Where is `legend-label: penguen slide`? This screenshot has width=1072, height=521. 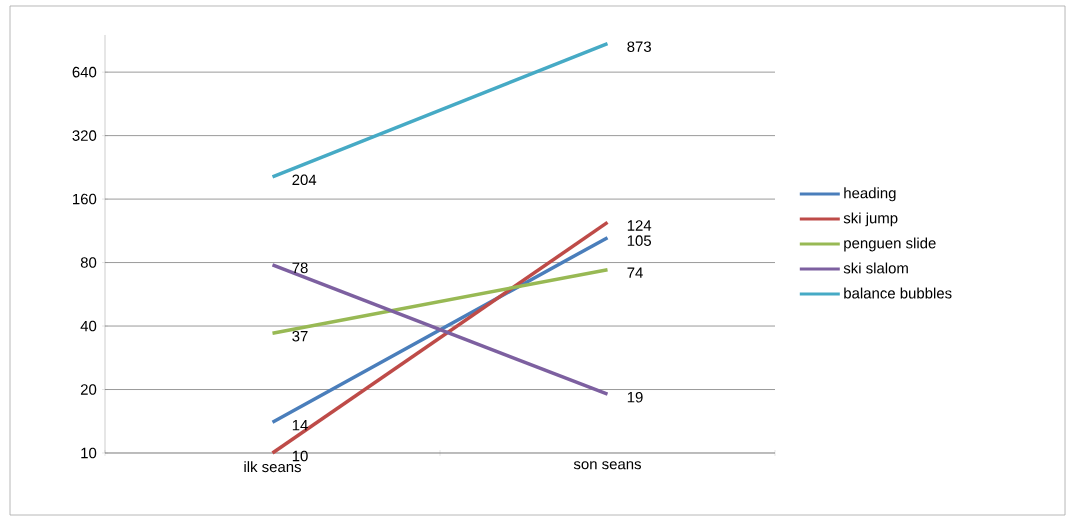
legend-label: penguen slide is located at coordinates (890, 244).